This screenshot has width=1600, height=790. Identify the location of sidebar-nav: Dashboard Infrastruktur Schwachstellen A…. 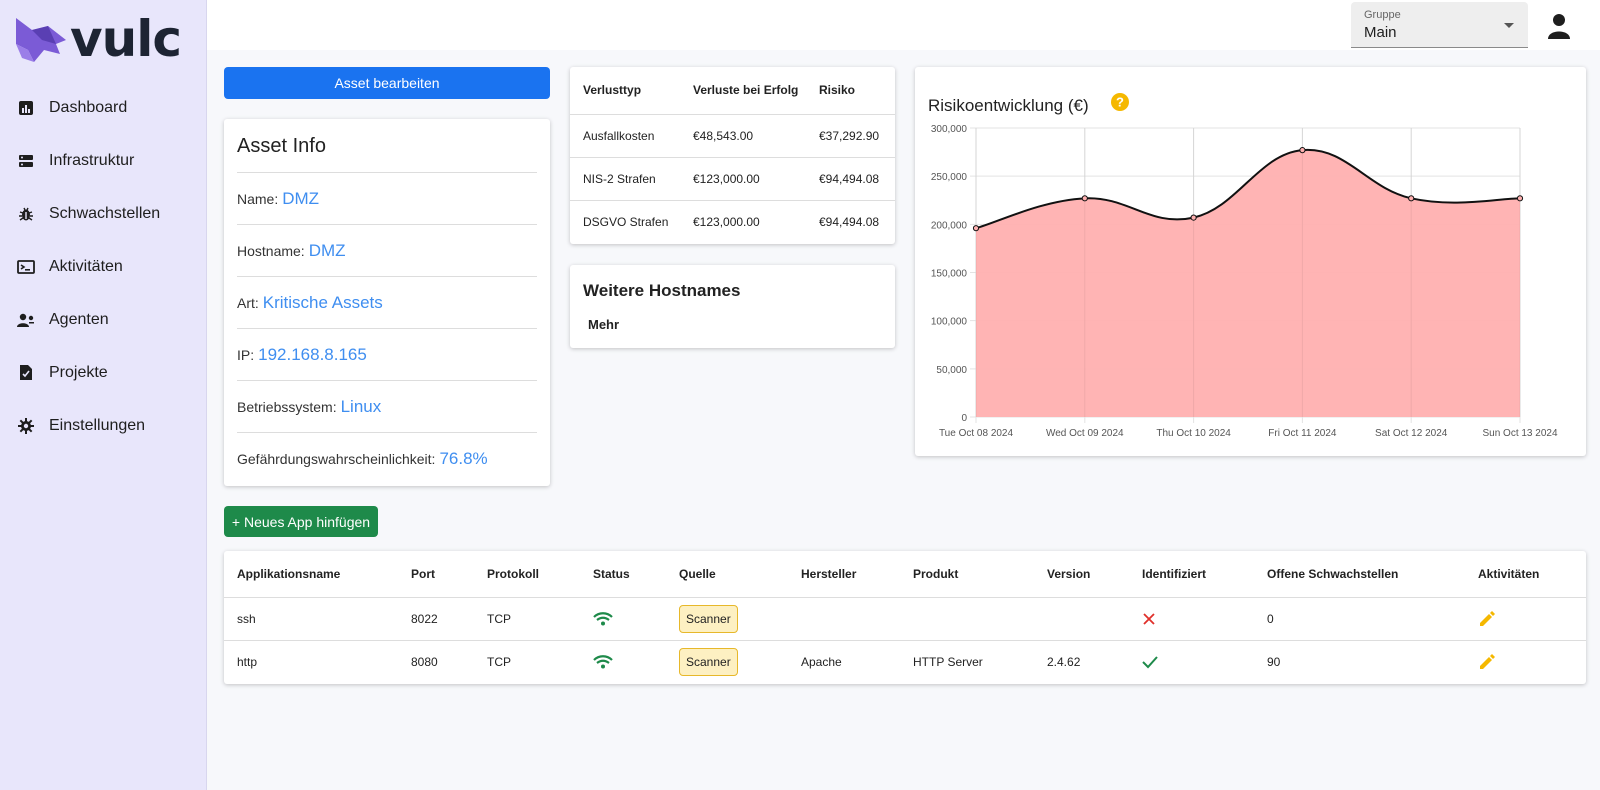
(103, 266).